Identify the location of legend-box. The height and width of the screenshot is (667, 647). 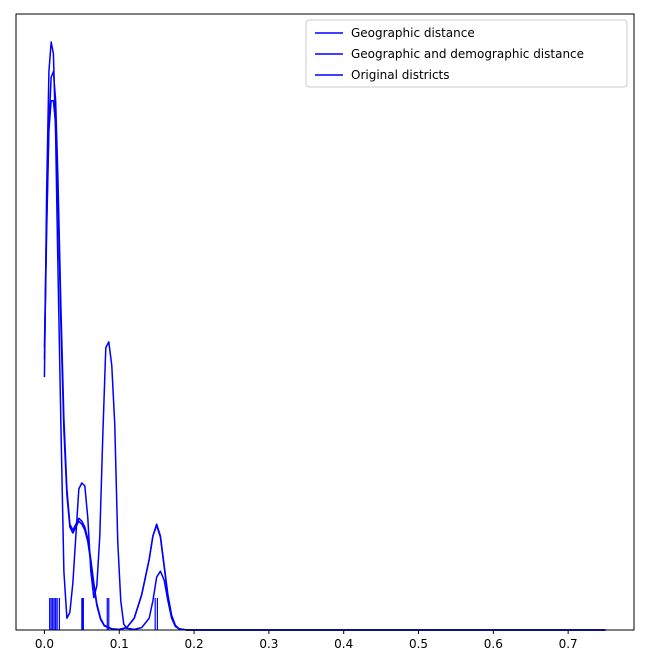
(466, 53).